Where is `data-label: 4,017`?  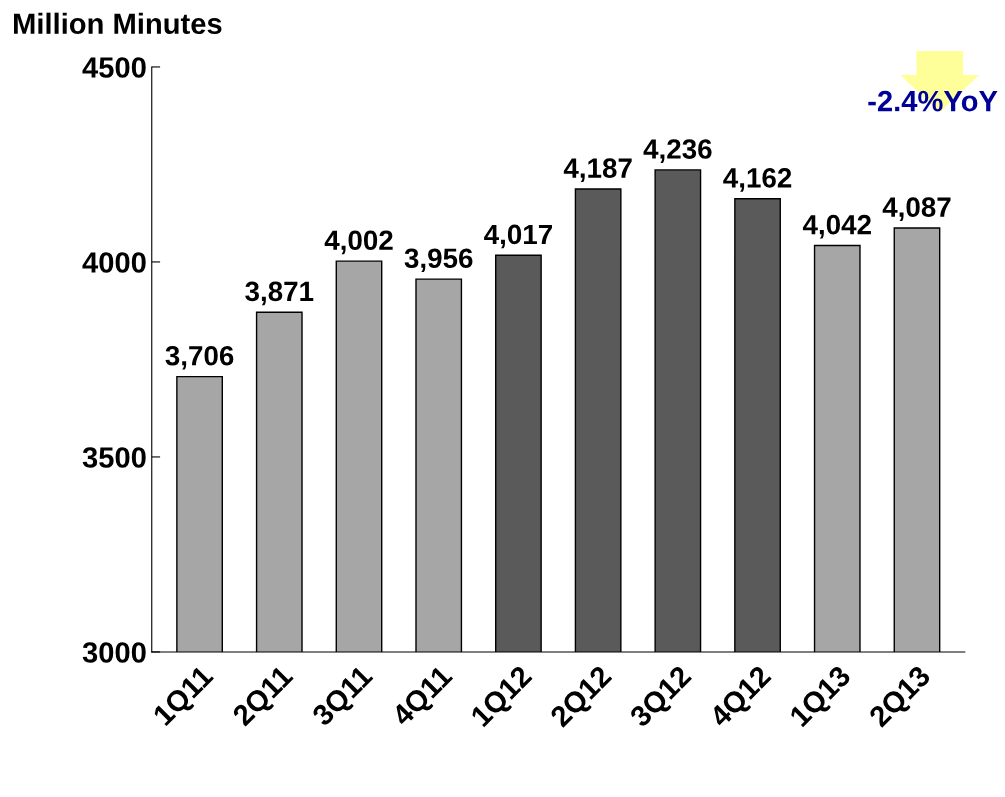 data-label: 4,017 is located at coordinates (518, 236).